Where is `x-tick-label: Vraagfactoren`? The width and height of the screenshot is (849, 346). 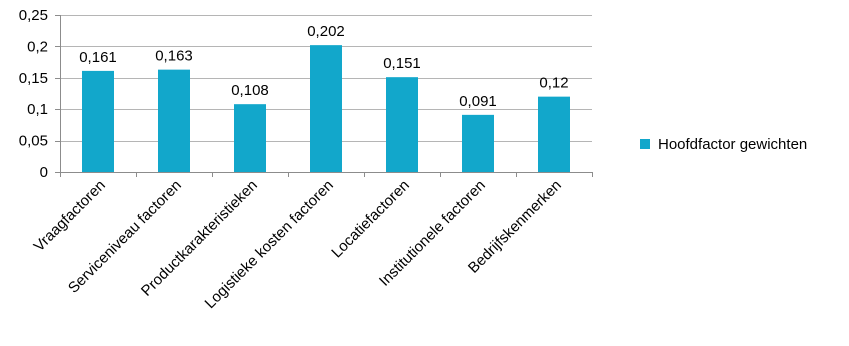
x-tick-label: Vraagfactoren is located at coordinates (70, 216).